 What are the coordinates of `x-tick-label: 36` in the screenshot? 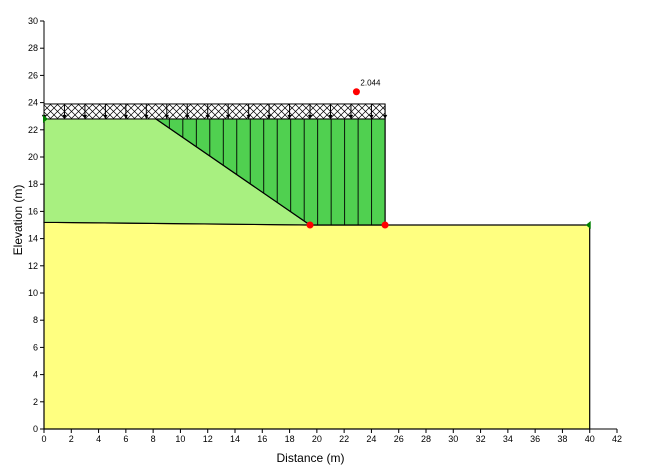 It's located at (535, 439).